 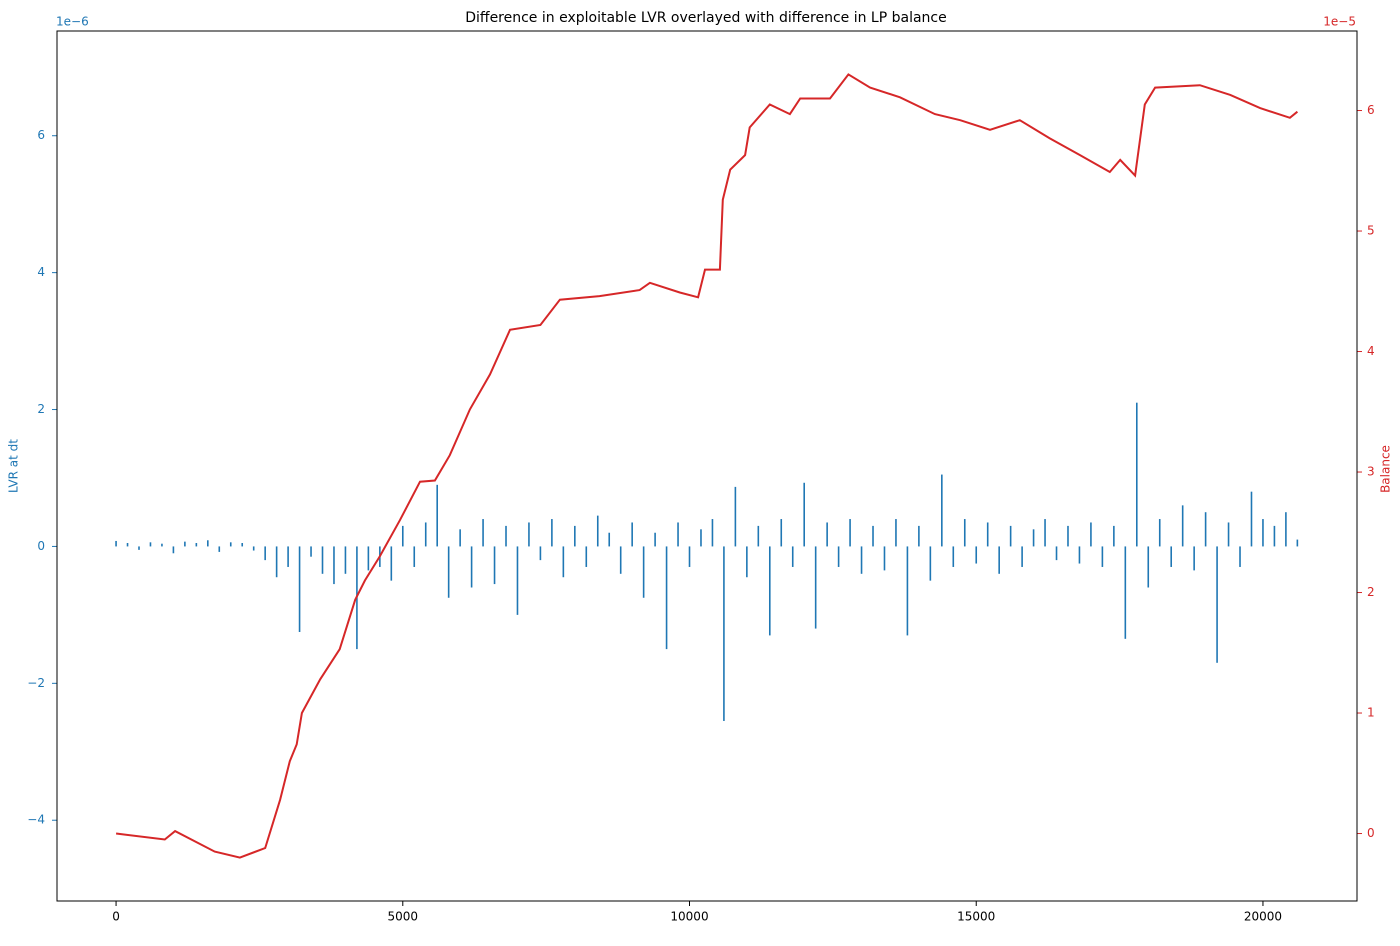 I want to click on y-tick-label: −4, so click(x=36, y=820).